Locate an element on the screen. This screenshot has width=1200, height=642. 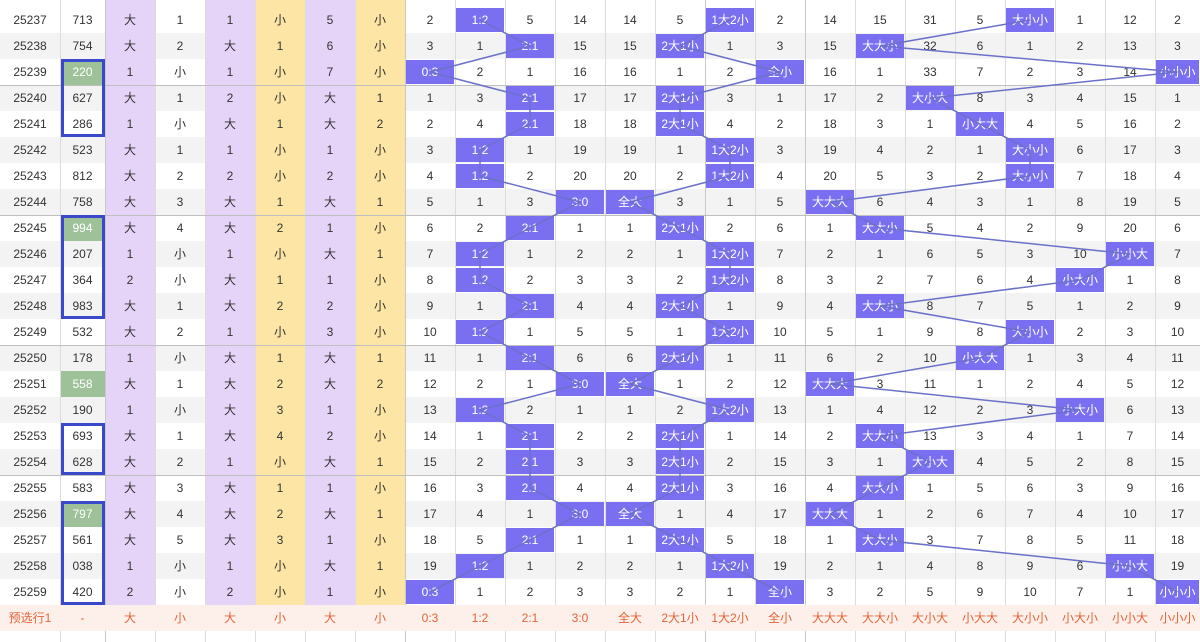
trend-cell: 大小小 is located at coordinates (1029, 176).